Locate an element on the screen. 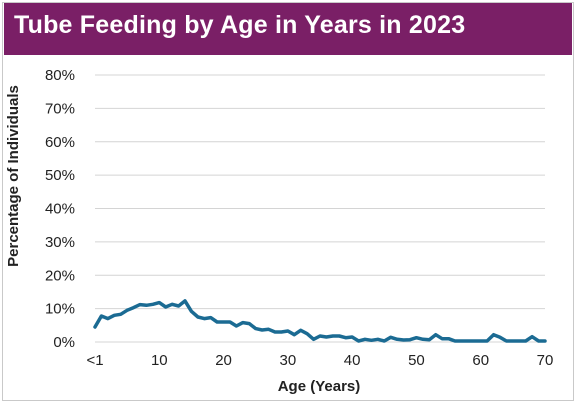 The height and width of the screenshot is (405, 578). x-tick-label: 30 is located at coordinates (288, 360).